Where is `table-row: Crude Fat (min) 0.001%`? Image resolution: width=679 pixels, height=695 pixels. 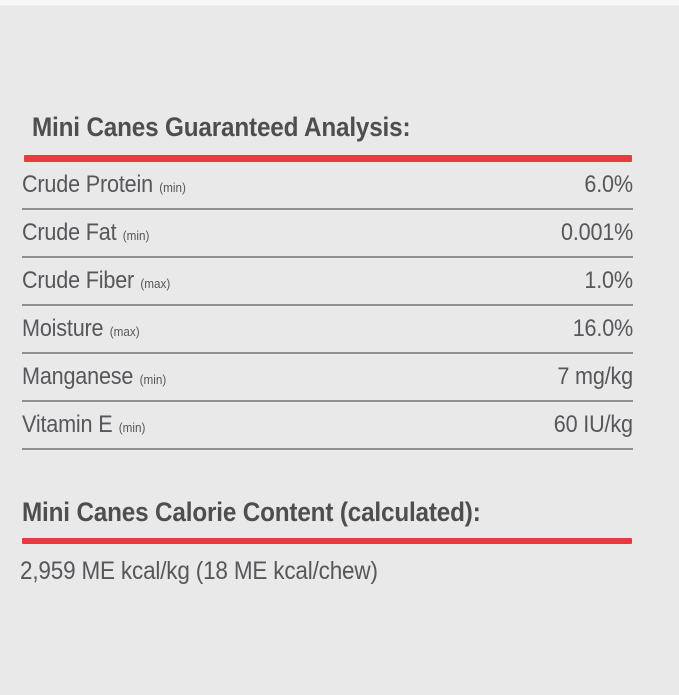
table-row: Crude Fat (min) 0.001% is located at coordinates (327, 234).